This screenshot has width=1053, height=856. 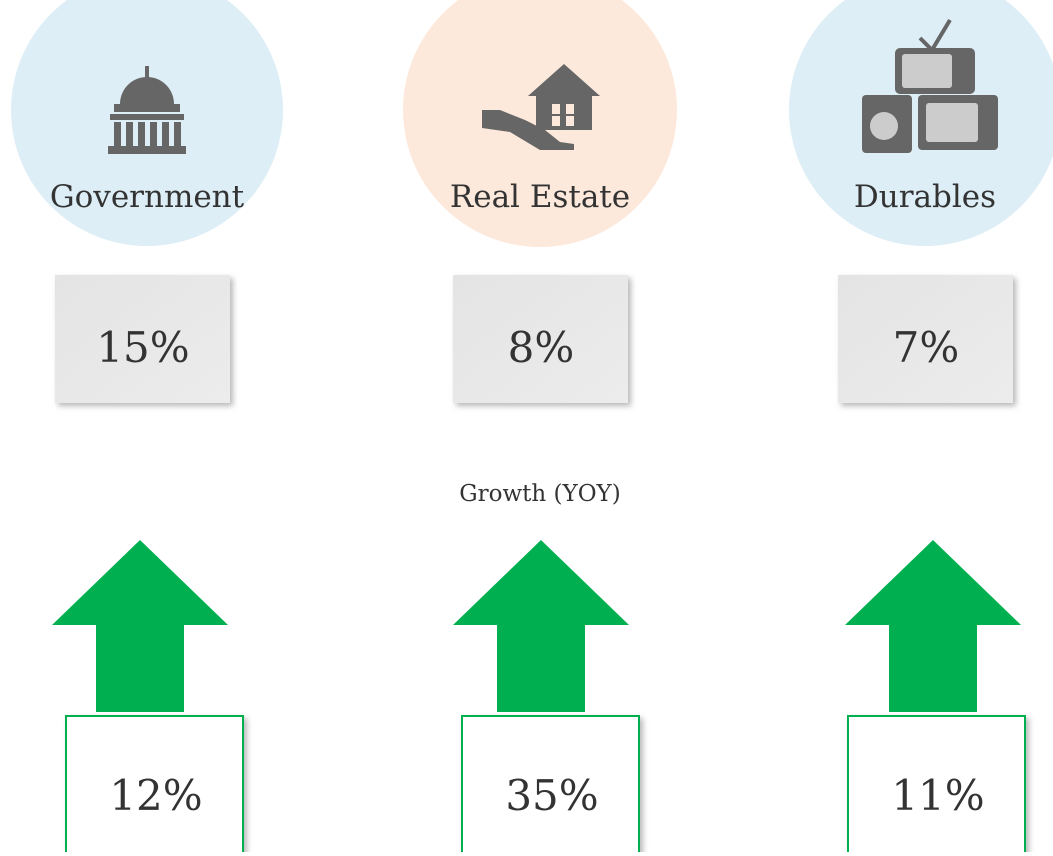 What do you see at coordinates (926, 347) in the screenshot?
I see `share-value: 7%` at bounding box center [926, 347].